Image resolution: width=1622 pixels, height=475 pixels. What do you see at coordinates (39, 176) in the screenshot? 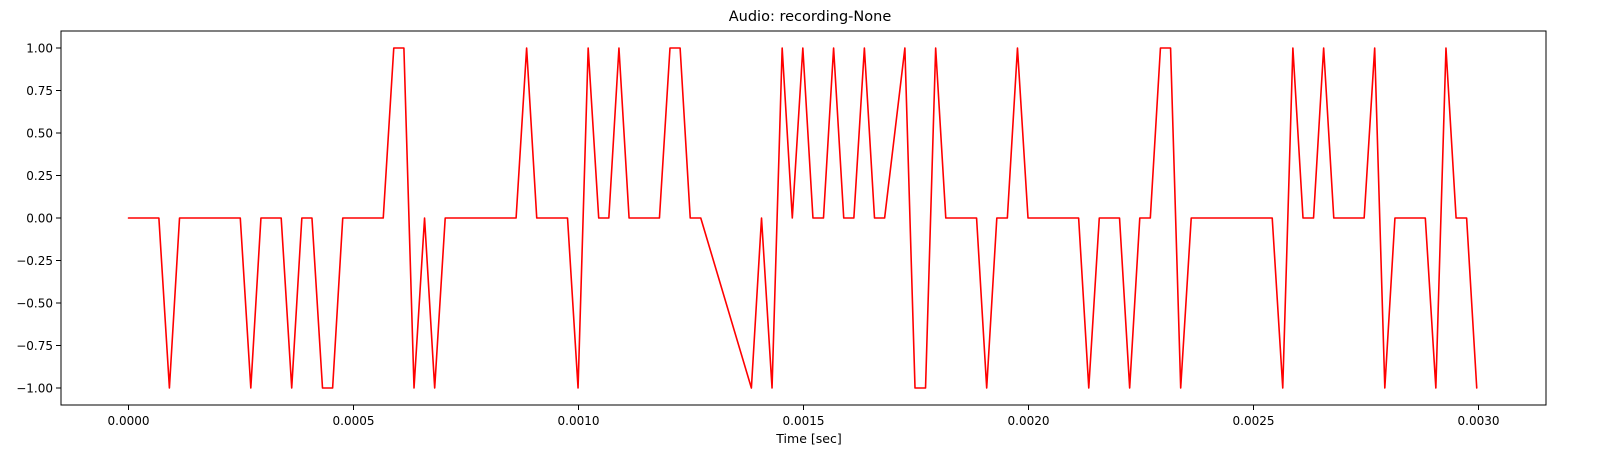
I see `y-tick-label: 0.25` at bounding box center [39, 176].